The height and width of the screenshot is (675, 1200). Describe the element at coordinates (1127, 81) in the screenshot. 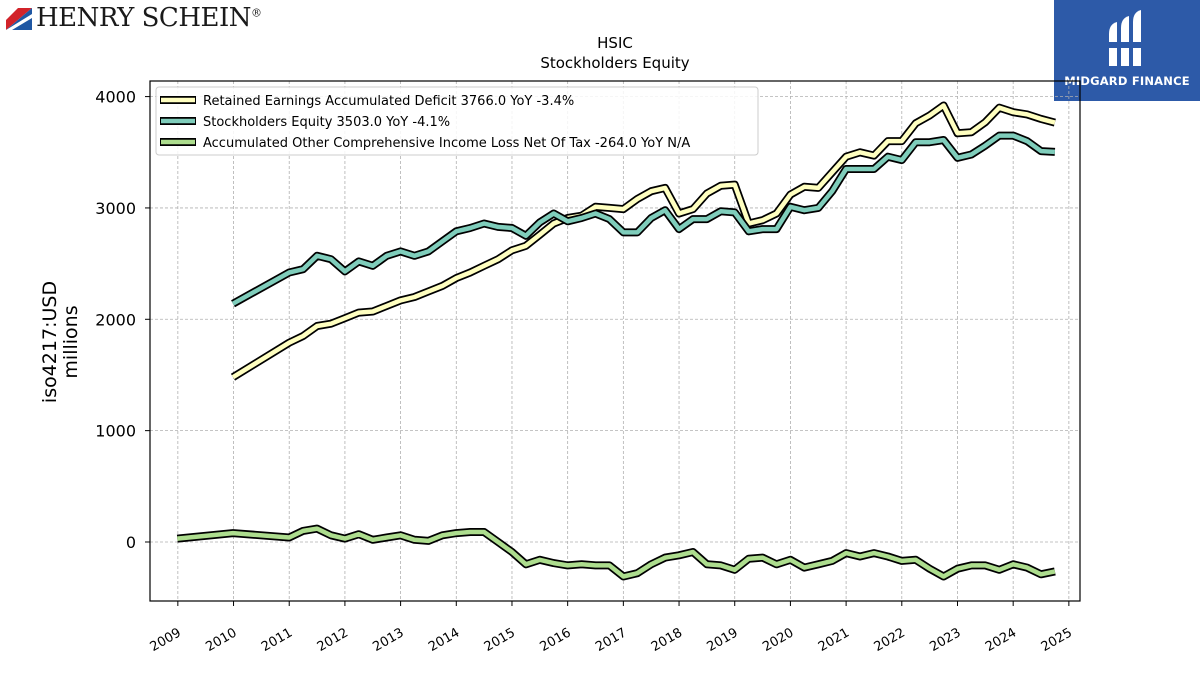

I see `midgard-finance-wordmark: MIDGARD FINANCE` at that location.